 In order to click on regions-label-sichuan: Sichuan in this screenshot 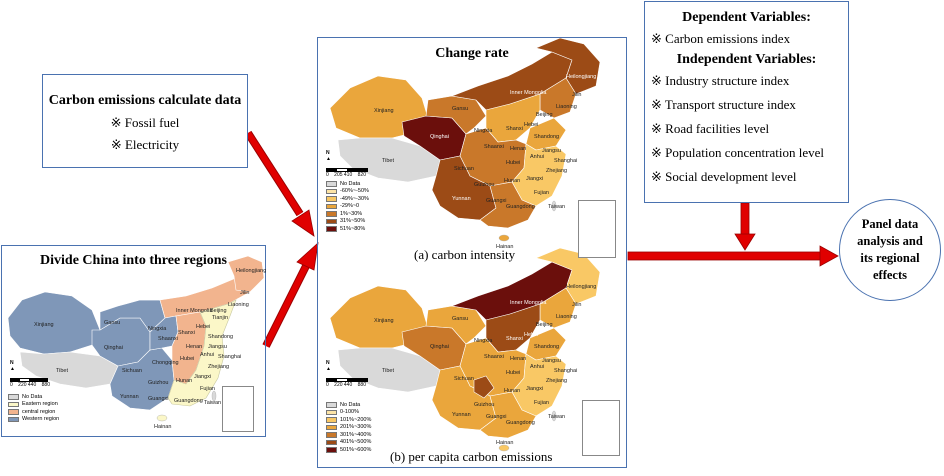, I will do `click(132, 371)`.